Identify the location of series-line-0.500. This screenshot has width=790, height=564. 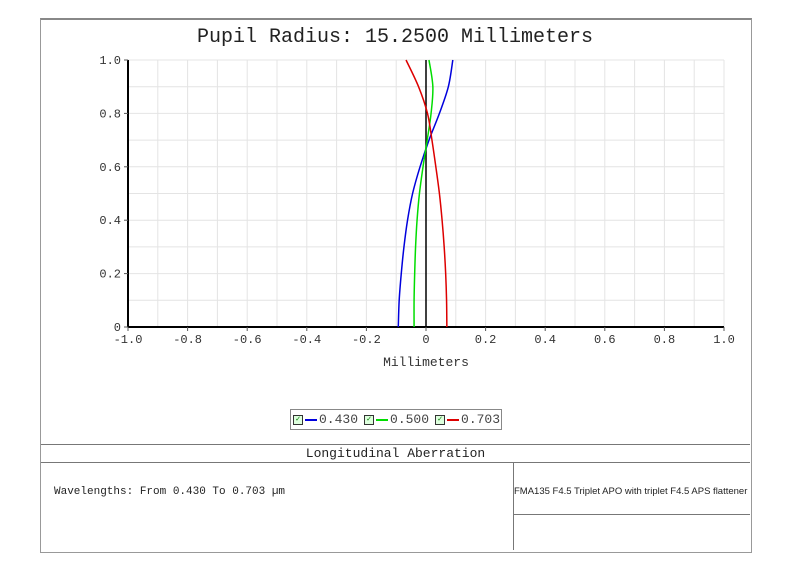
(423, 193).